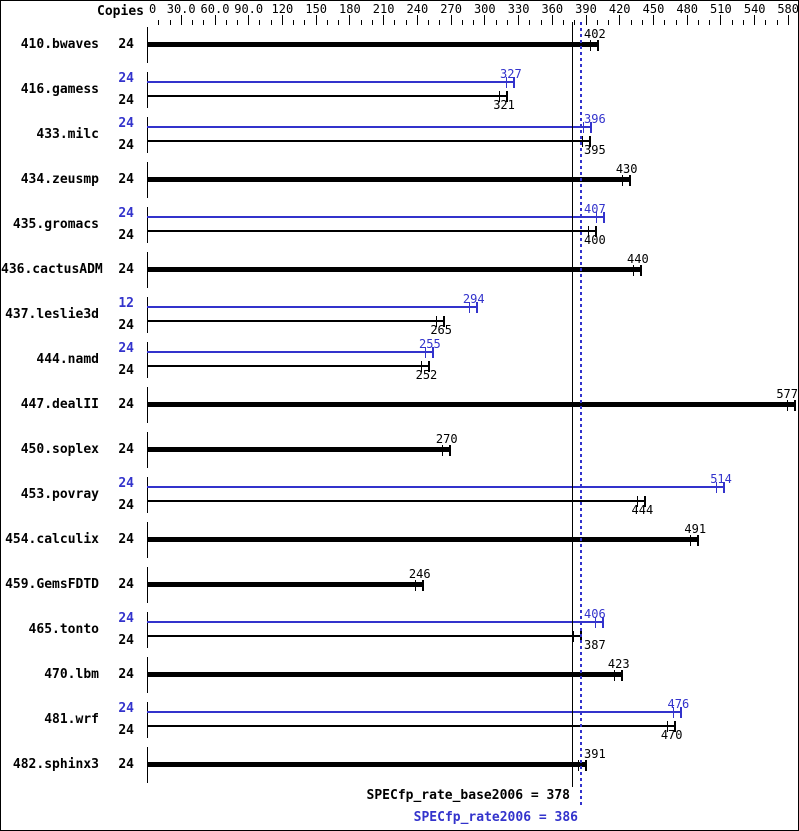 Image resolution: width=799 pixels, height=831 pixels. What do you see at coordinates (595, 614) in the screenshot?
I see `value-label: 406` at bounding box center [595, 614].